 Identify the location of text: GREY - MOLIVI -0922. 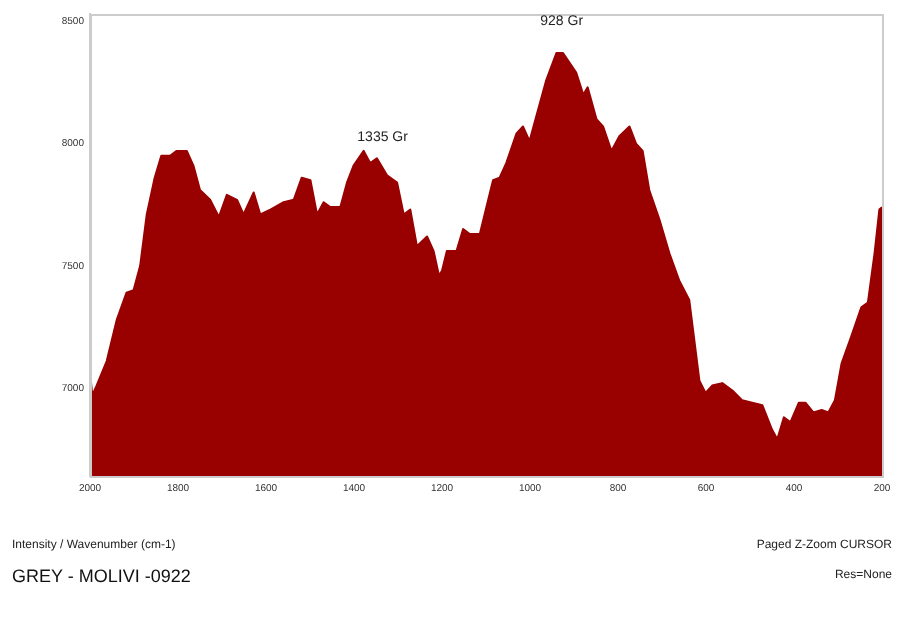
(101, 576).